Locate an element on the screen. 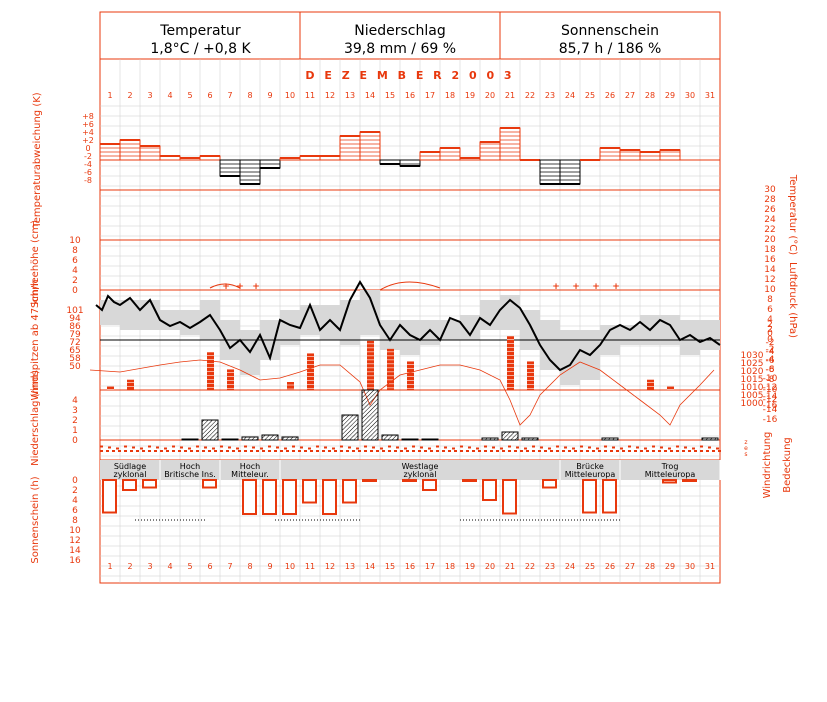  day-label-top: 23 is located at coordinates (550, 95).